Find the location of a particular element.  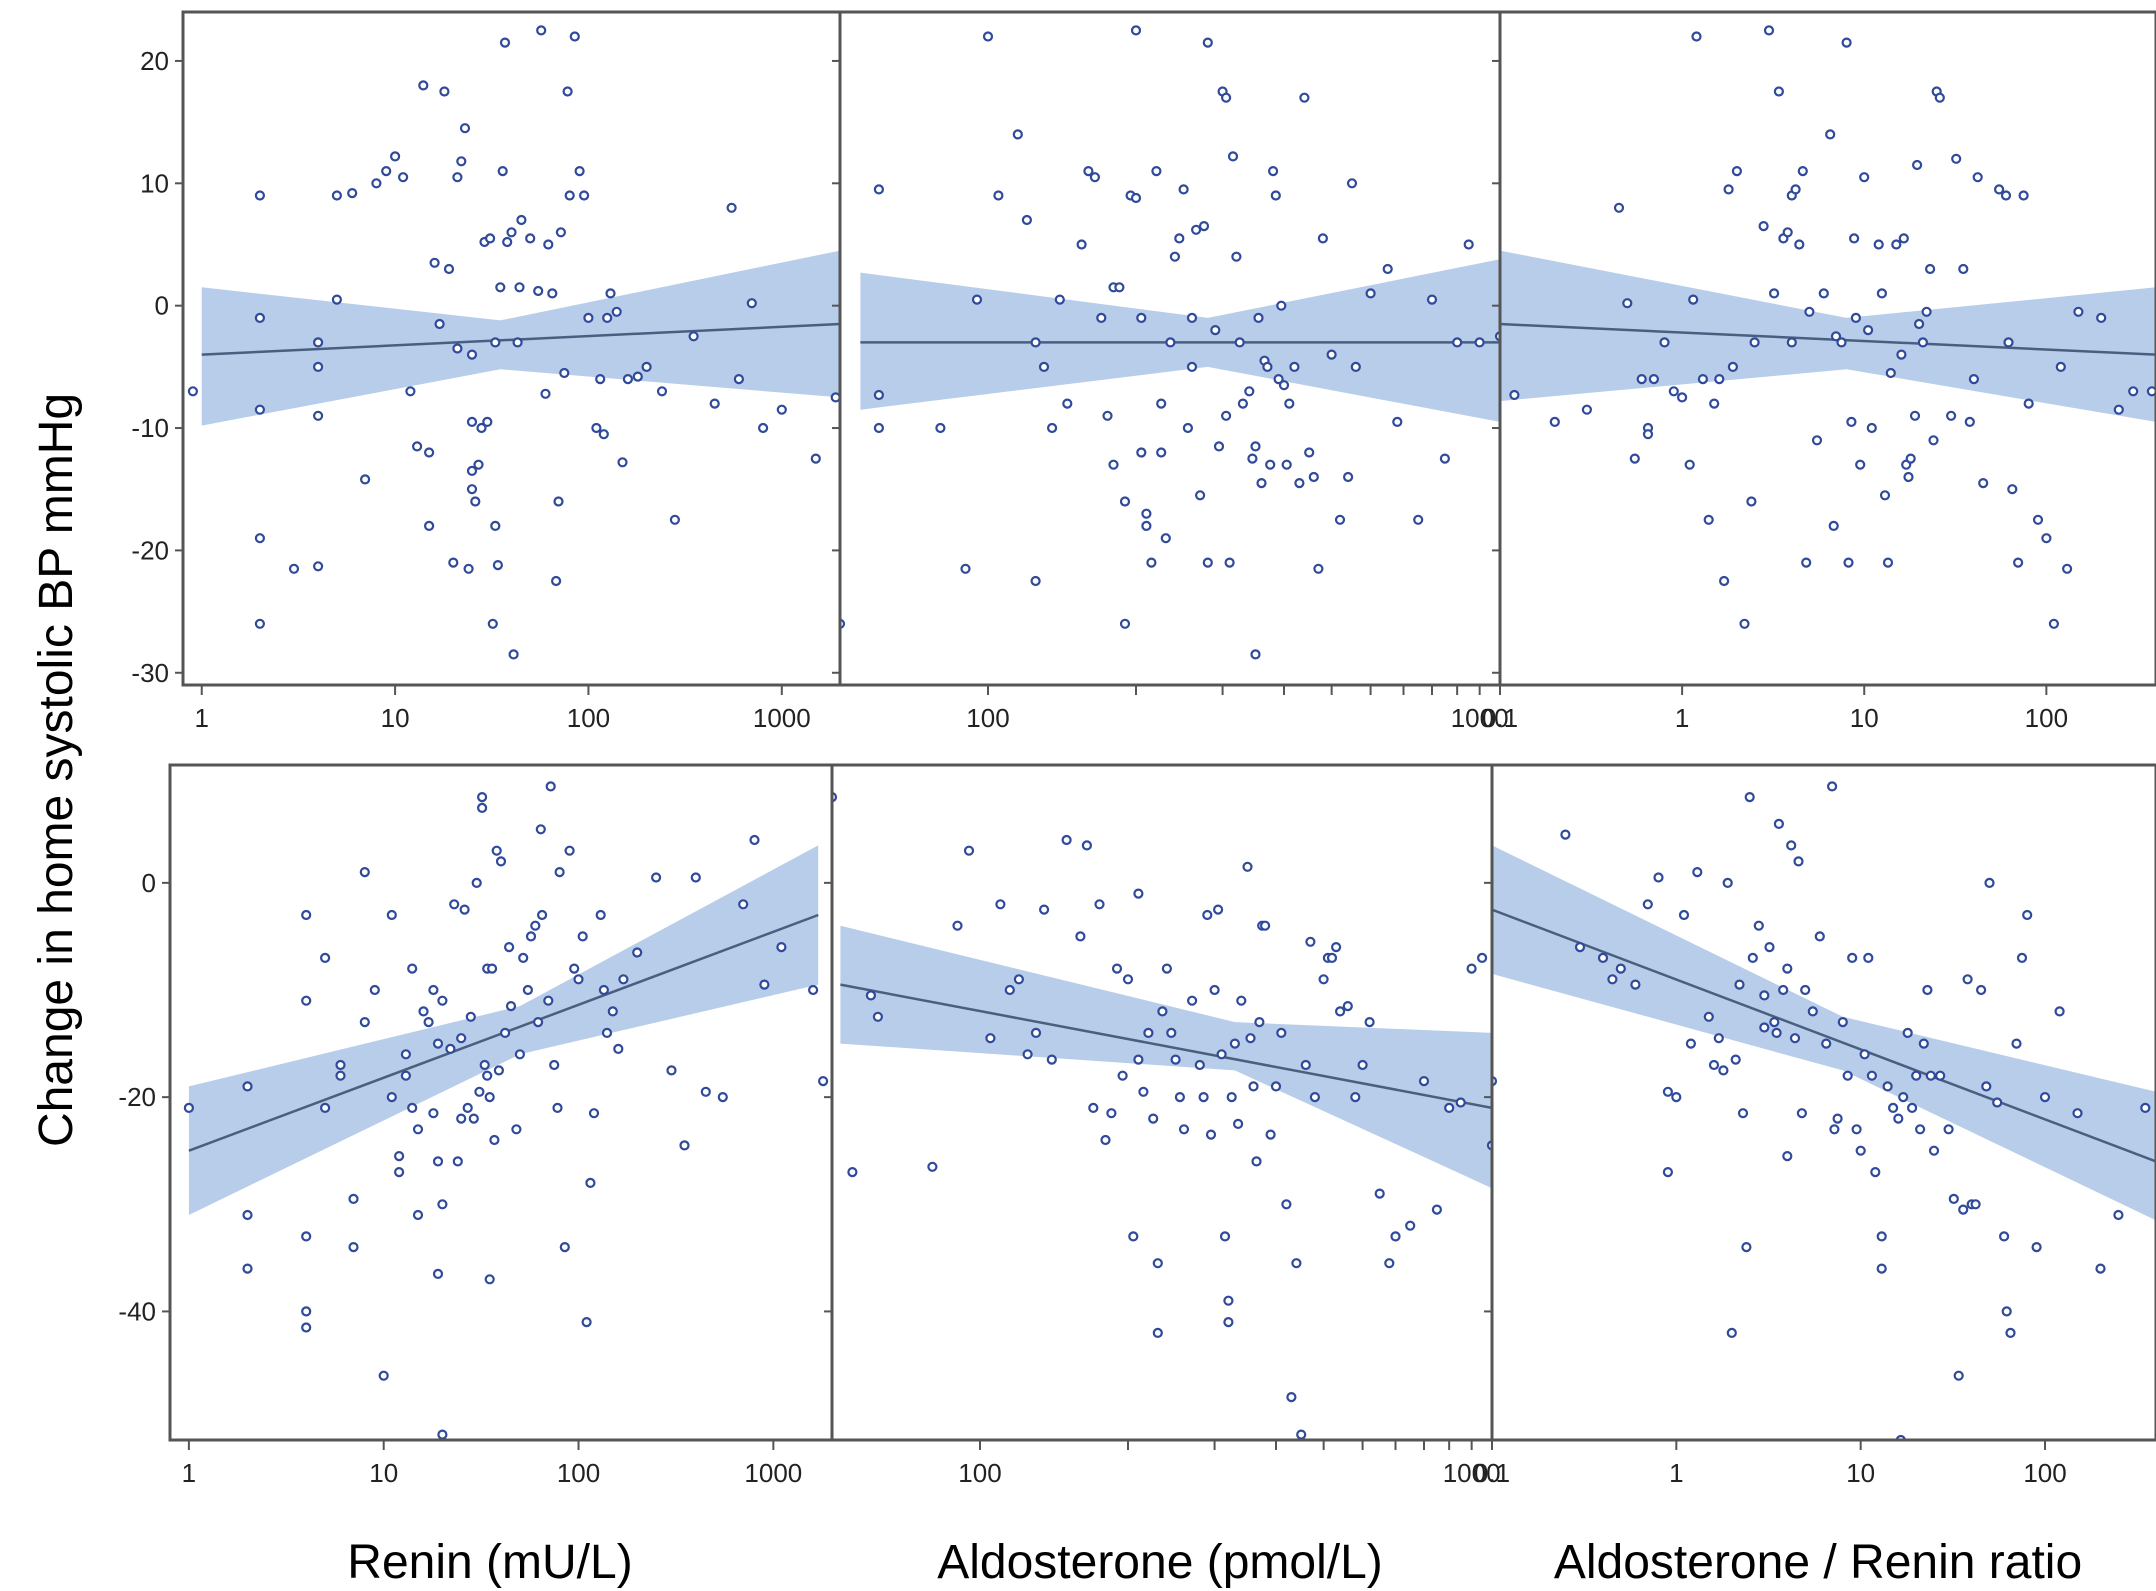

panel-frame is located at coordinates (1823, 1102).